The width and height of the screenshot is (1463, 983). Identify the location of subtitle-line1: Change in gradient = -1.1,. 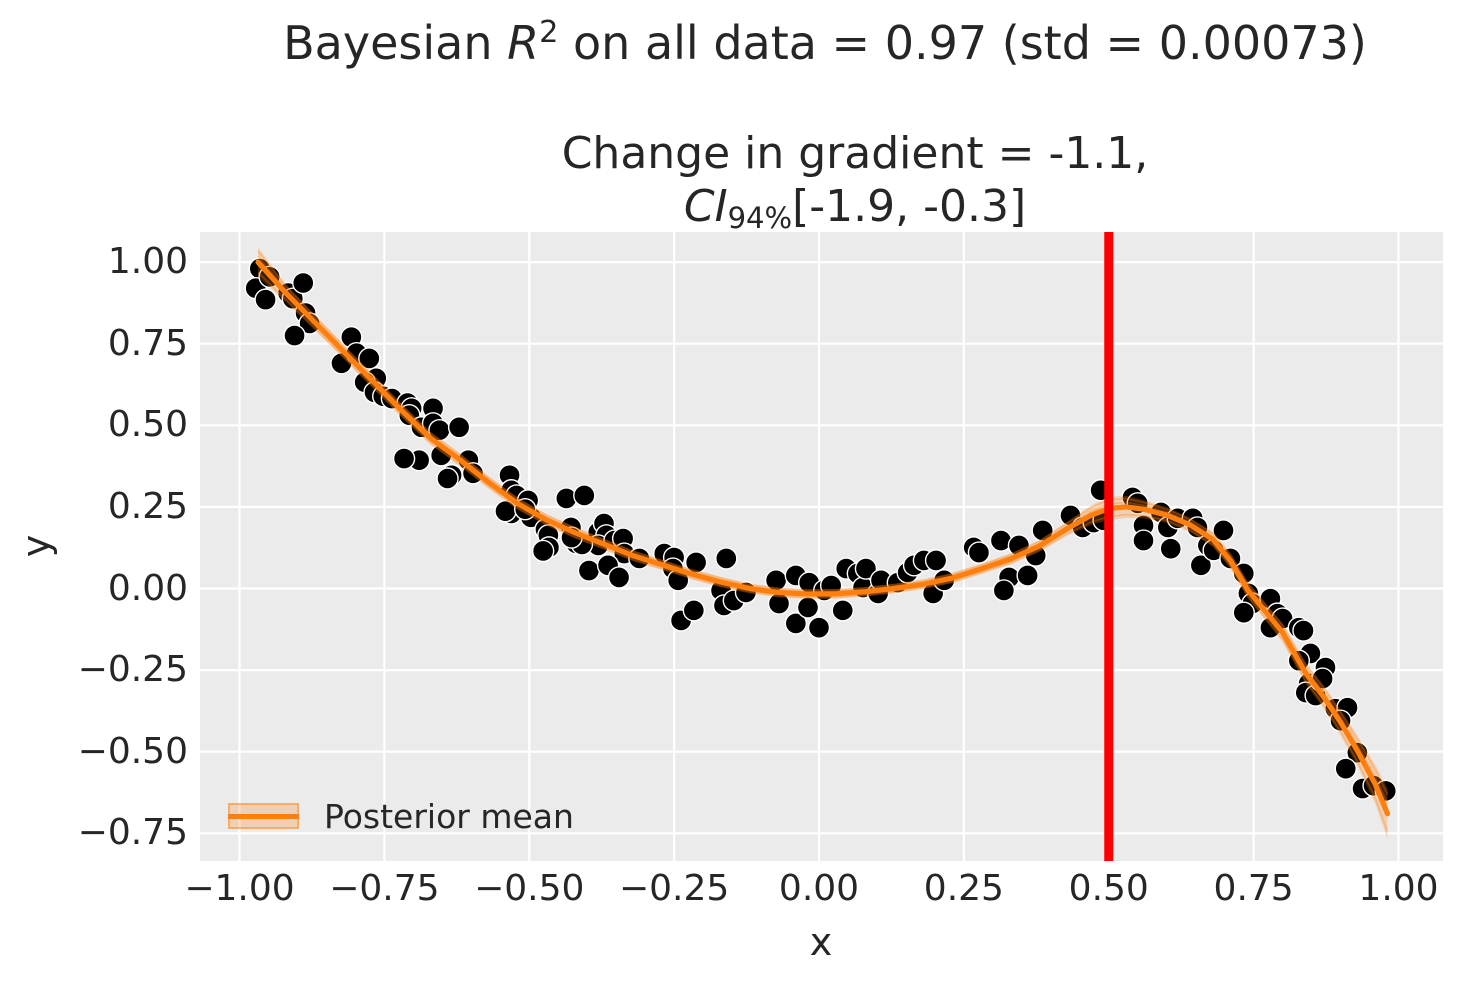
(855, 153).